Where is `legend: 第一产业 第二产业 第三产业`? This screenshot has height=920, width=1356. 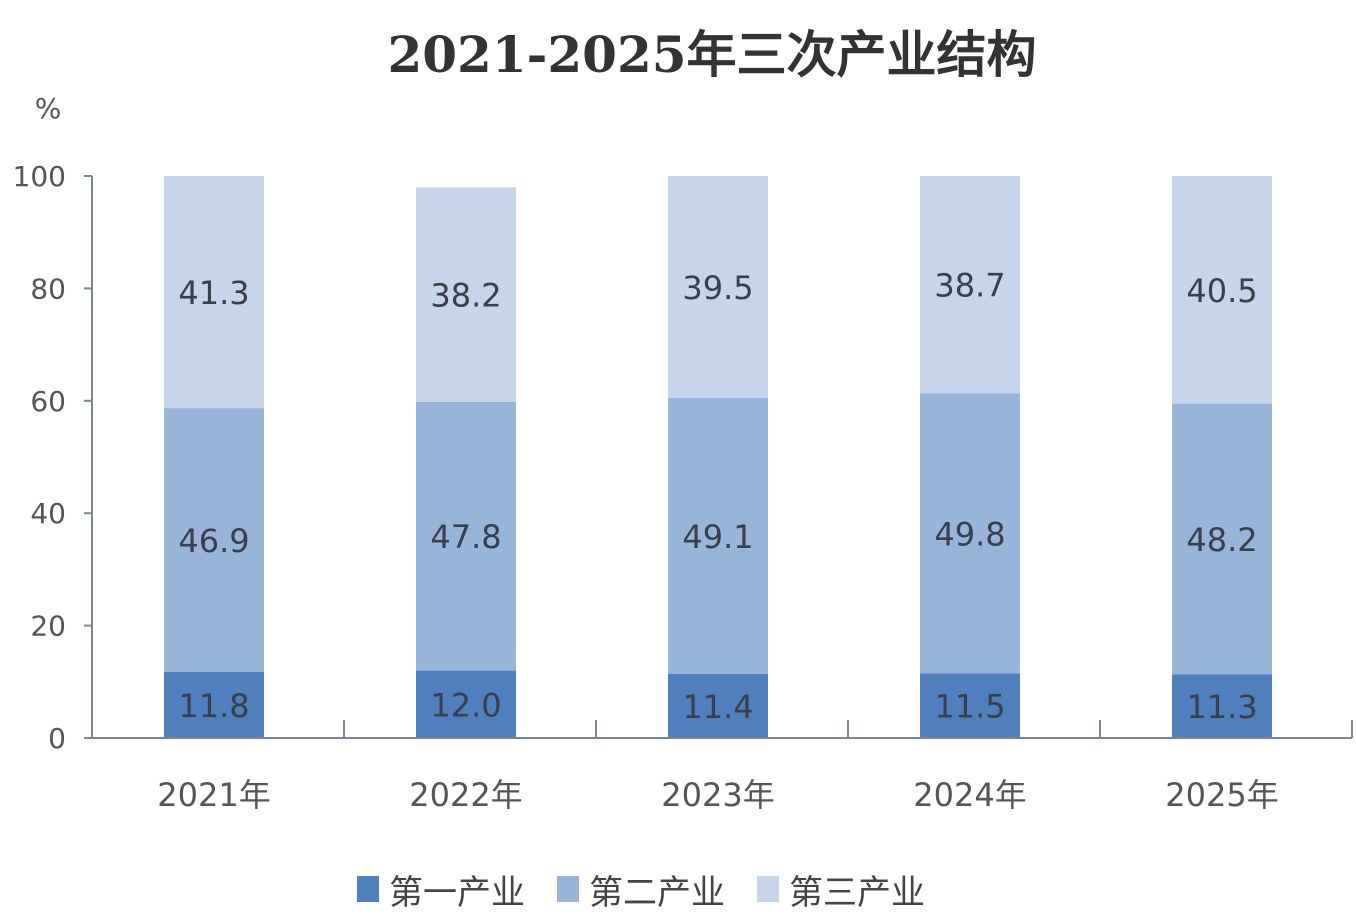 legend: 第一产业 第二产业 第三产业 is located at coordinates (641, 893).